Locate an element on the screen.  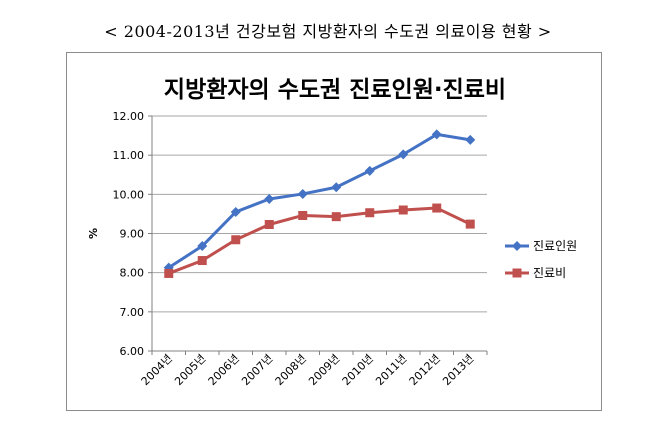
x-tick-label: 2011년 is located at coordinates (391, 370).